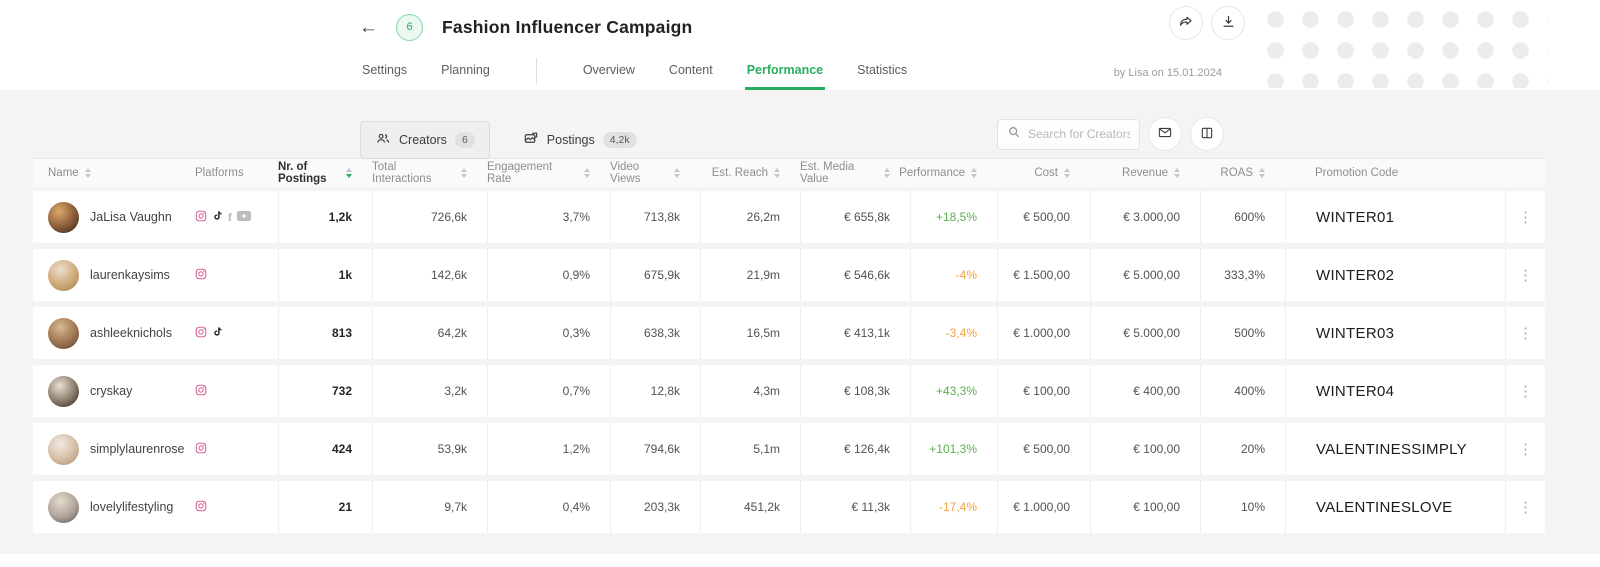 This screenshot has height=567, width=1600. I want to click on postings-gallery-icon, so click(531, 140).